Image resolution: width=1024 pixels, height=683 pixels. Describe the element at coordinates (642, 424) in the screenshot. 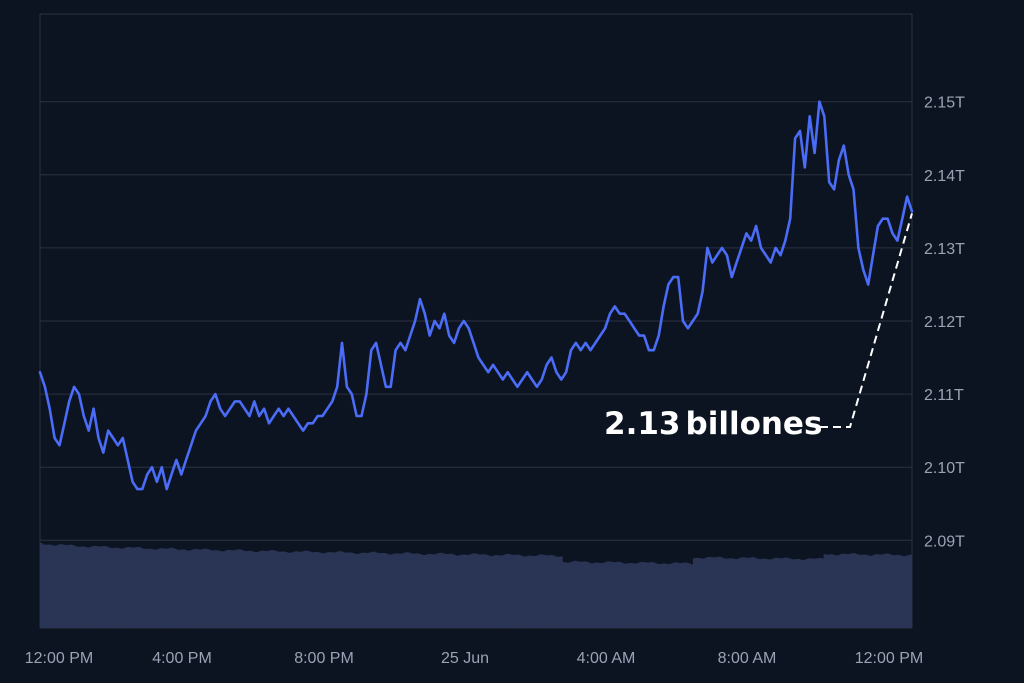

I see `annotation-number: 2.13` at that location.